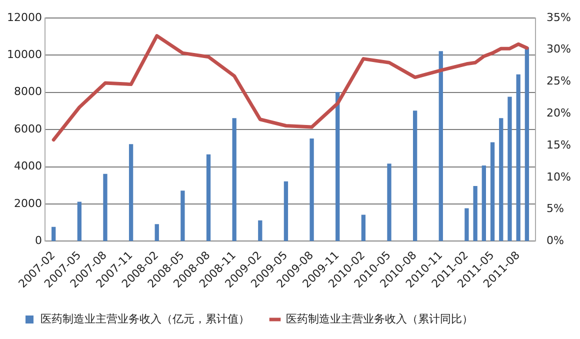 The image size is (580, 339). Describe the element at coordinates (24, 17) in the screenshot. I see `y-tick-label: 12000` at that location.